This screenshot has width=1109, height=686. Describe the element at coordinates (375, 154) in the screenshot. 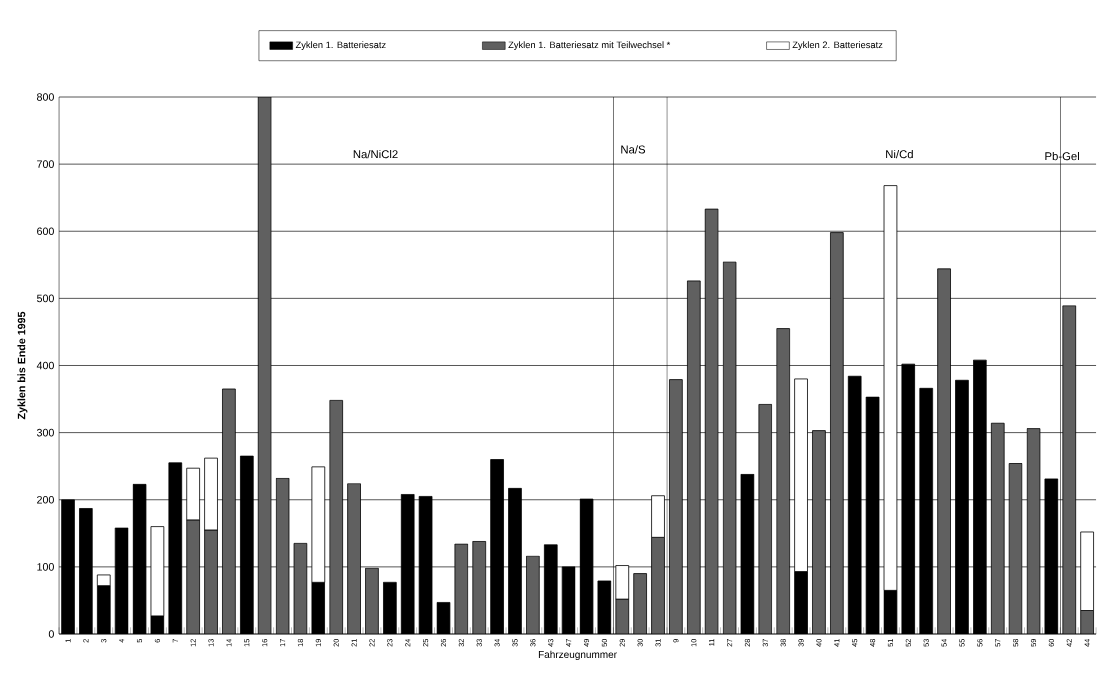

I see `annotation: Na/NiCl2` at that location.